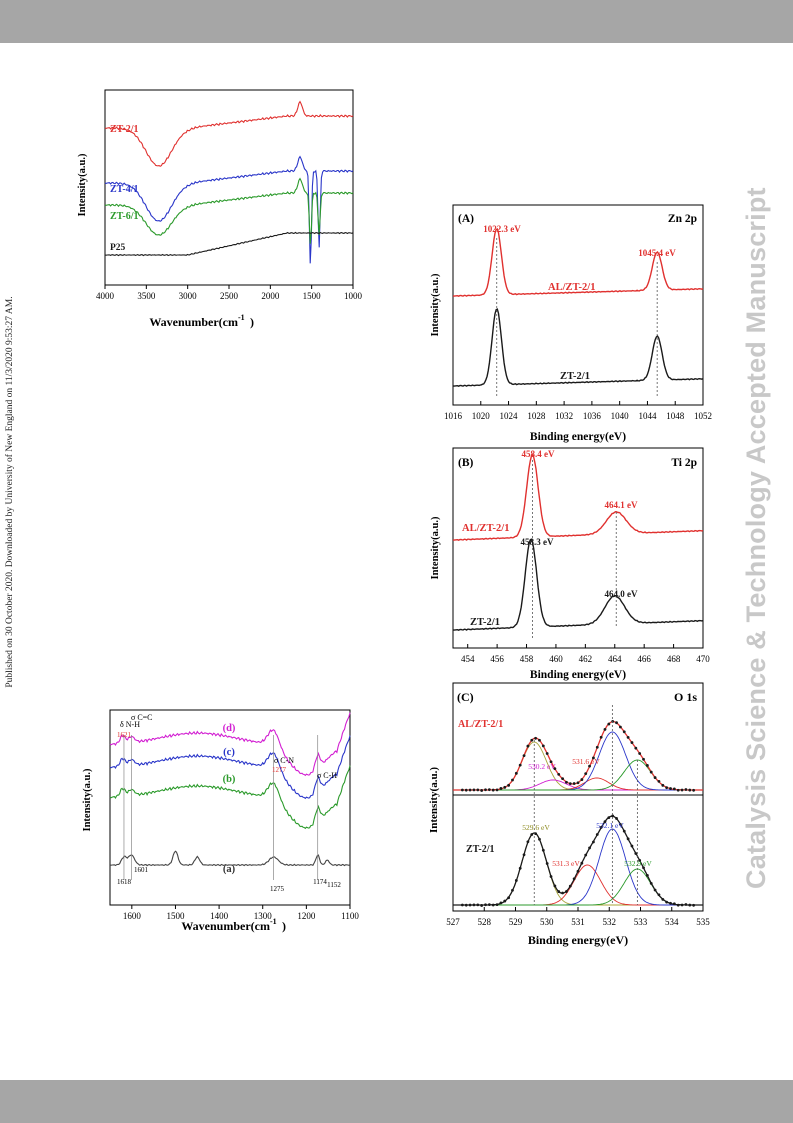 The height and width of the screenshot is (1123, 793). I want to click on zn2p-xtick-label: 1020, so click(481, 416).